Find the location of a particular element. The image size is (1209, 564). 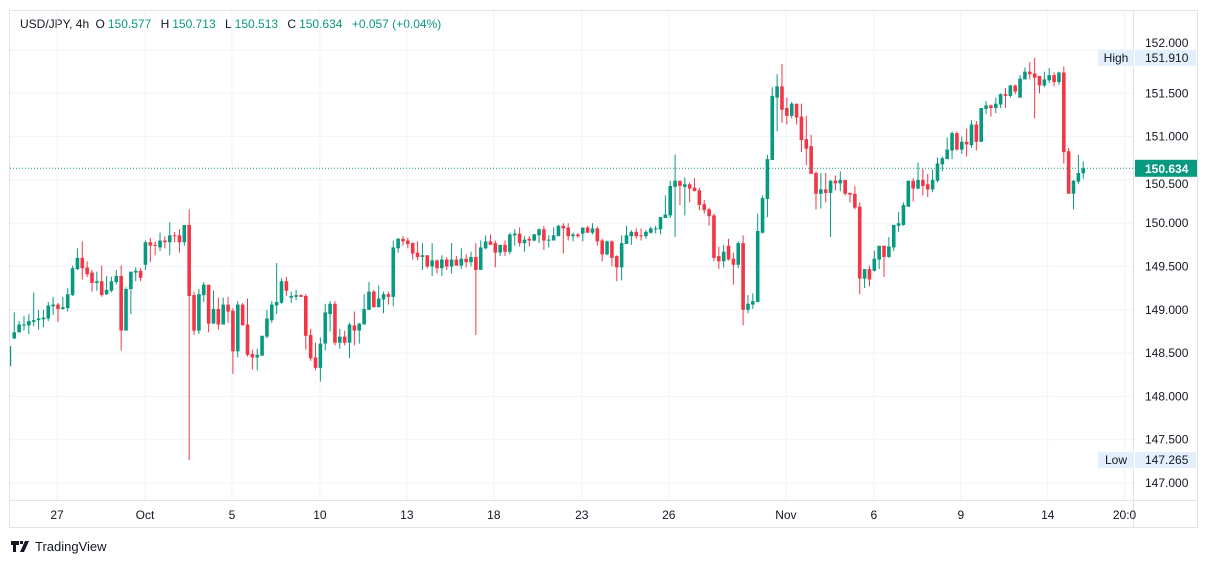

time-tick-label: 5 is located at coordinates (232, 515).